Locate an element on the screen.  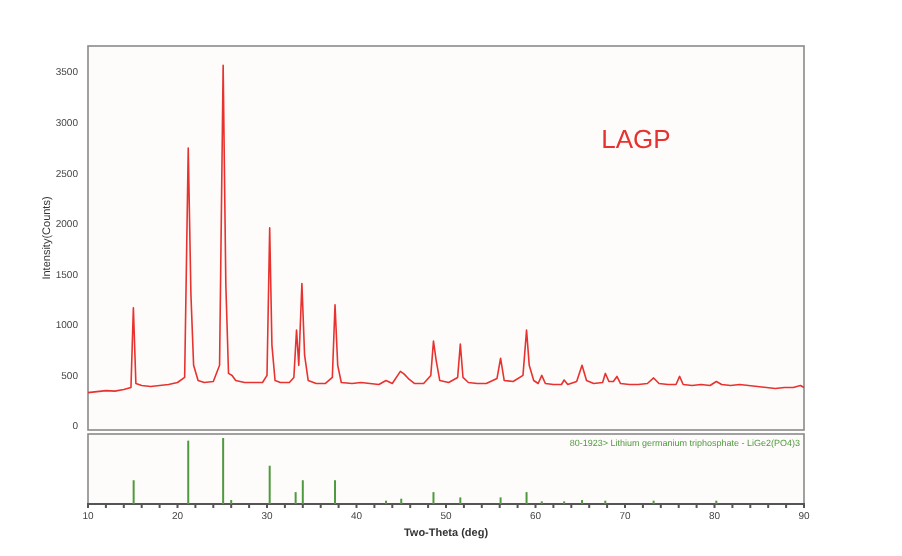
annotation: LAGP is located at coordinates (636, 139).